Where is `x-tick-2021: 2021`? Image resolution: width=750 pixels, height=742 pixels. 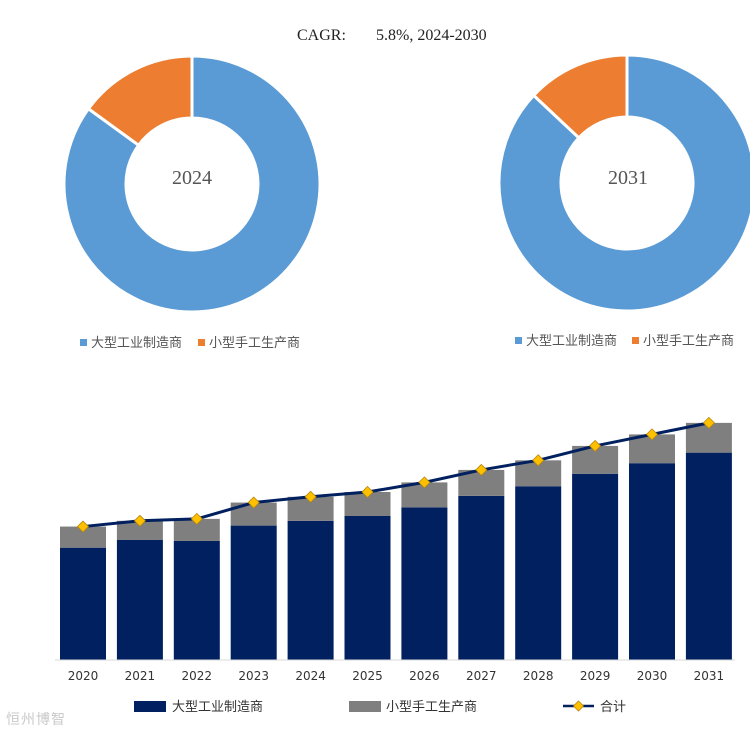 x-tick-2021: 2021 is located at coordinates (140, 676).